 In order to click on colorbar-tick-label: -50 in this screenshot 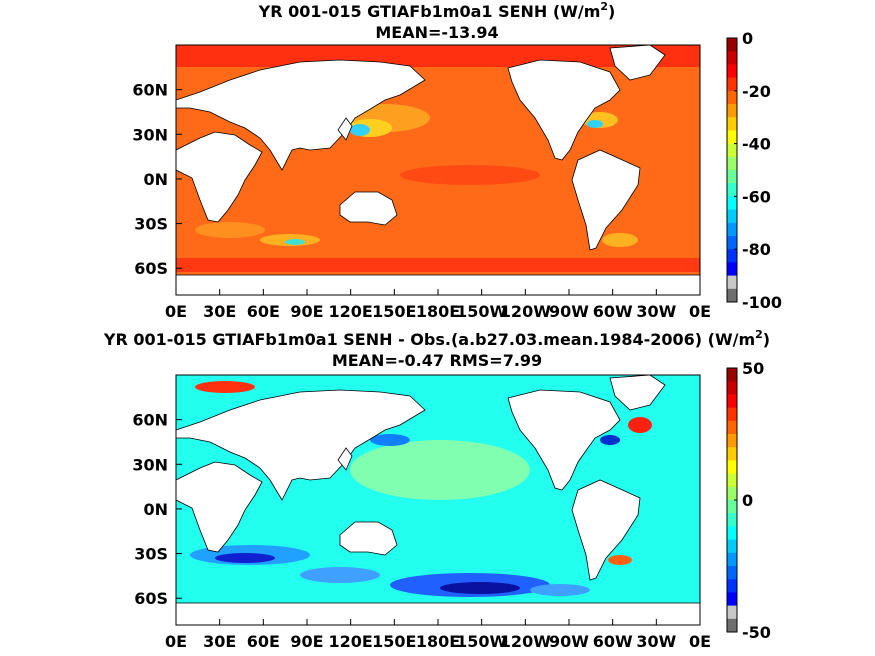, I will do `click(756, 632)`.